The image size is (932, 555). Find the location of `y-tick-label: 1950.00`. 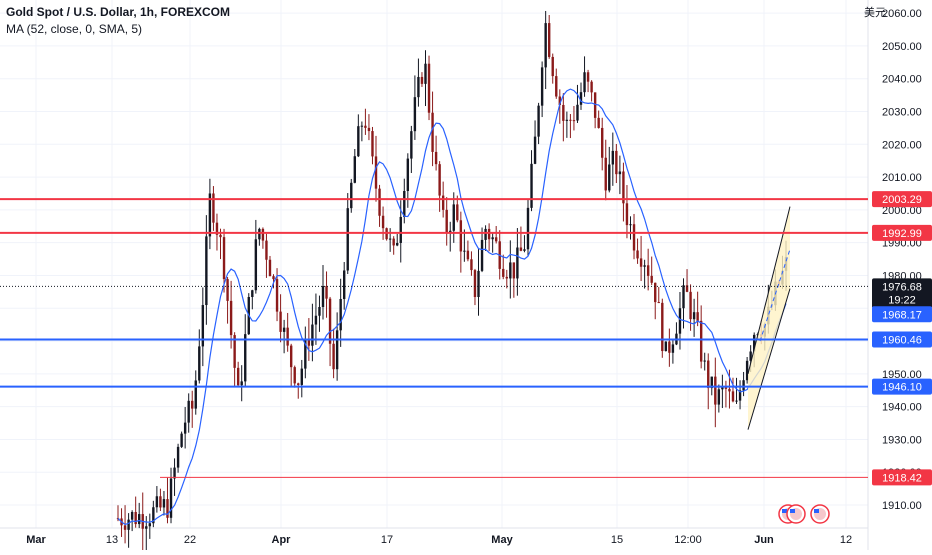

y-tick-label: 1950.00 is located at coordinates (902, 375).